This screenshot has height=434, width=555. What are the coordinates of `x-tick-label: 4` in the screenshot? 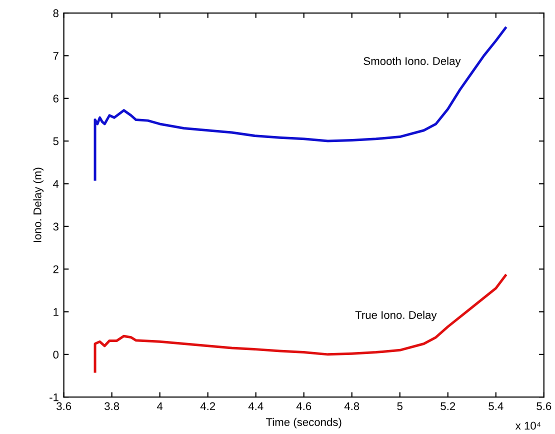 It's located at (160, 406).